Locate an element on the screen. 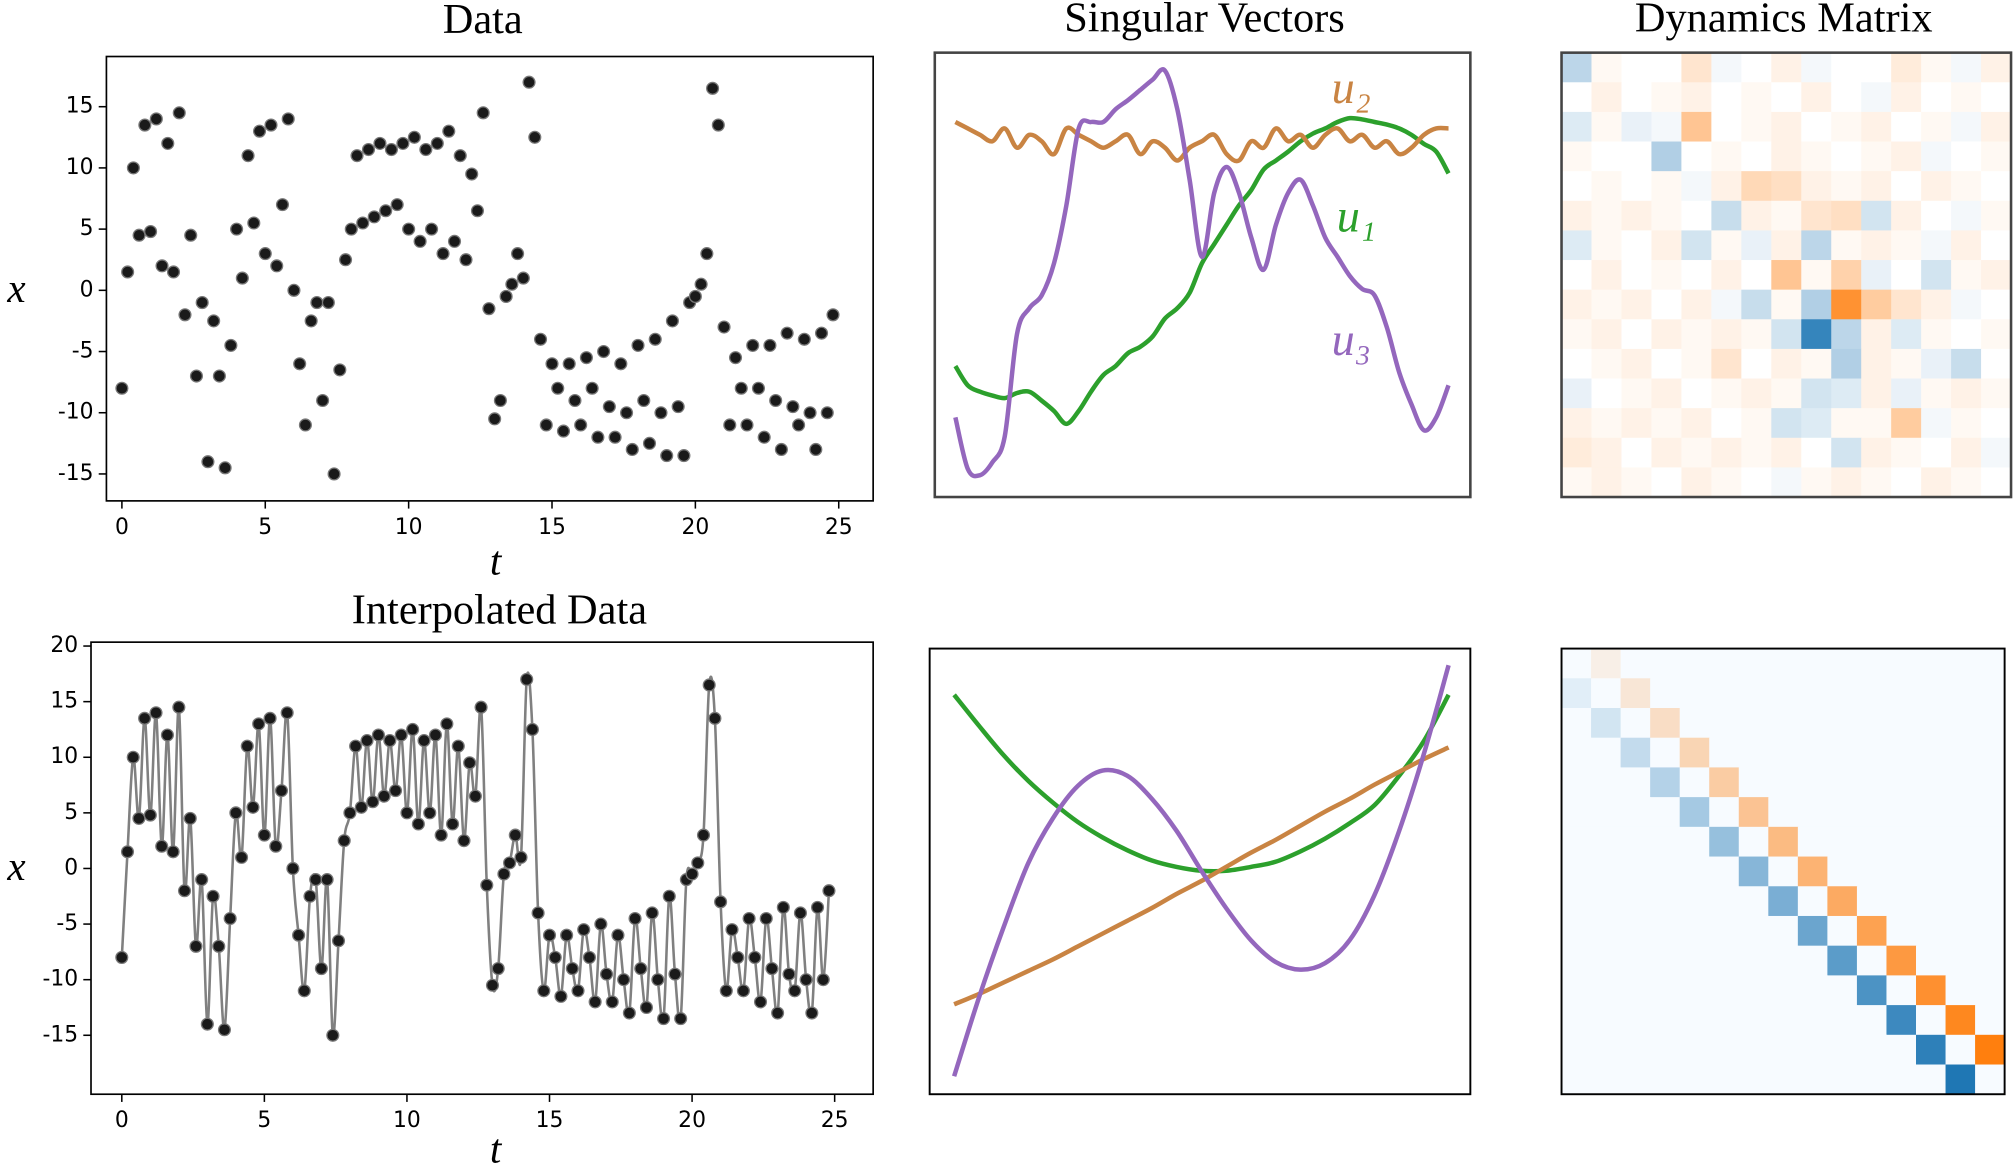 Image resolution: width=2016 pixels, height=1170 pixels. plot-frame is located at coordinates (1783, 871).